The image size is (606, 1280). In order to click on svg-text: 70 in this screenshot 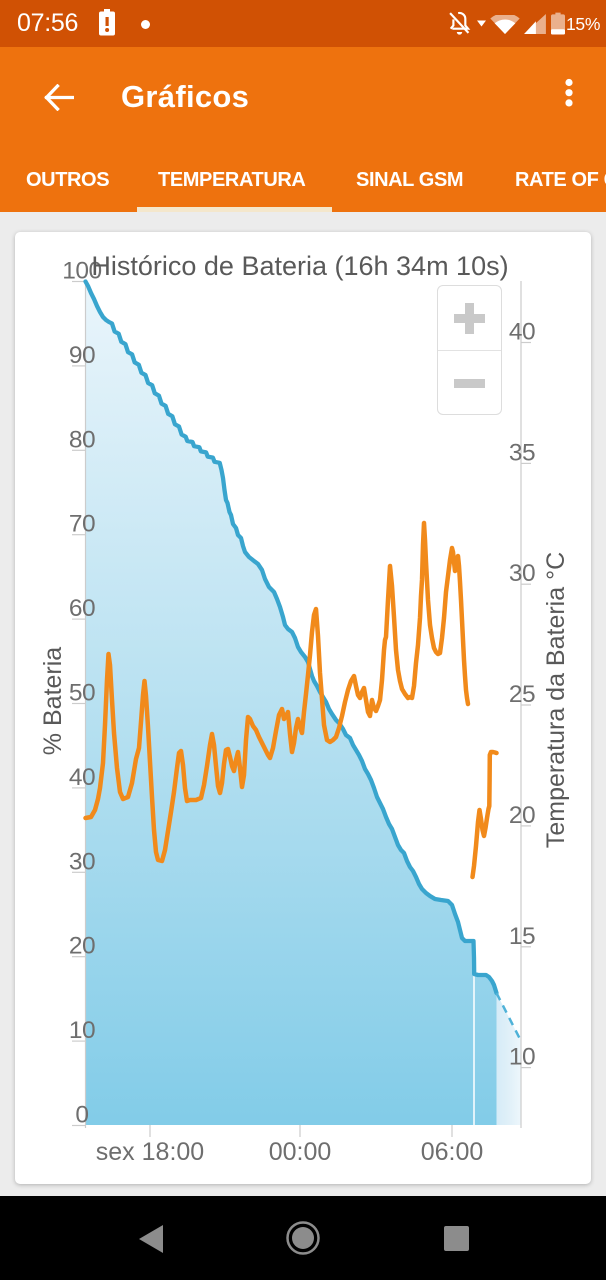, I will do `click(82, 524)`.